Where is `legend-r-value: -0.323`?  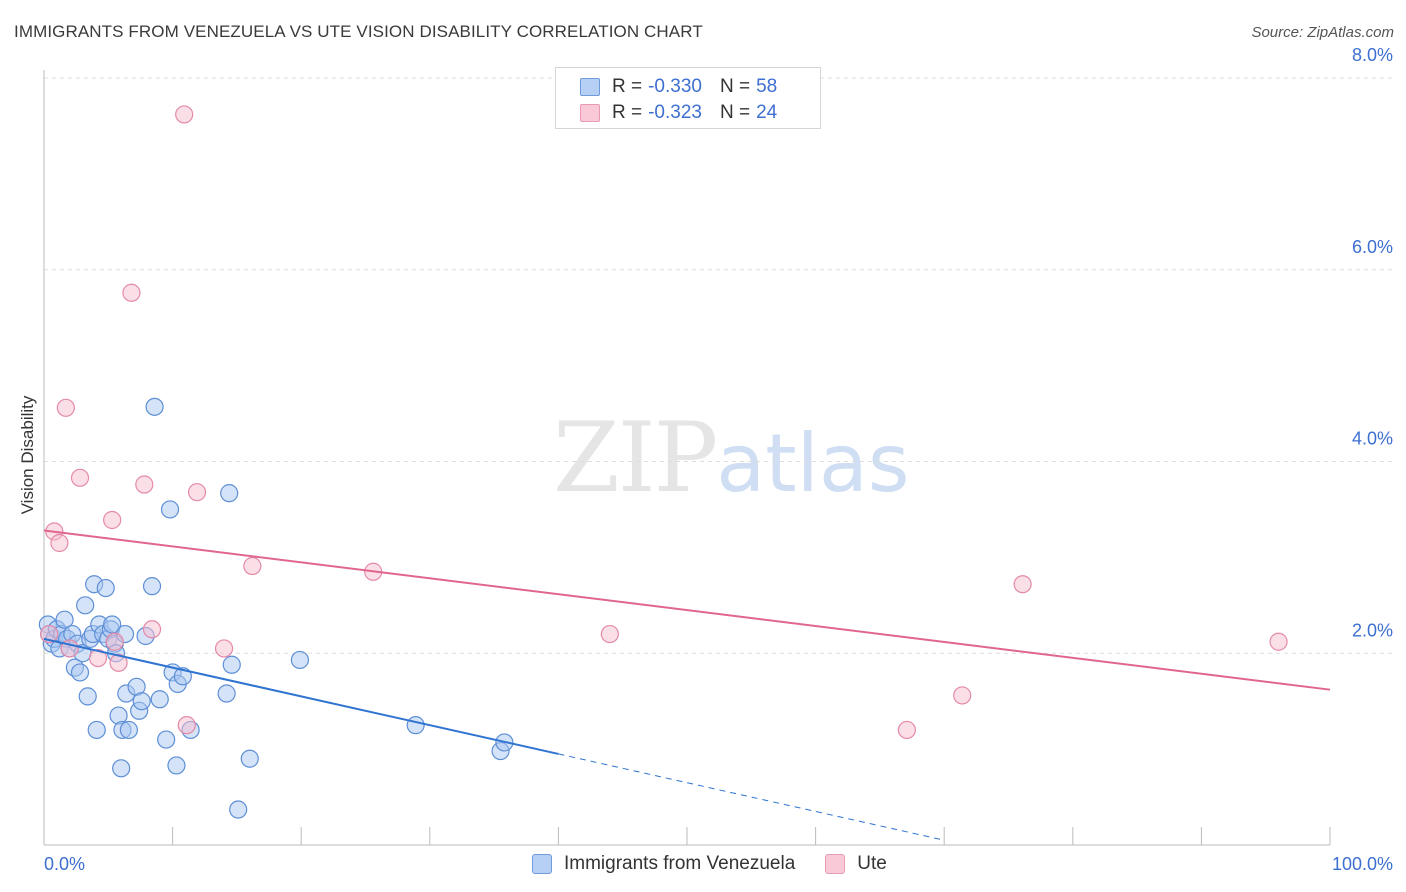
legend-r-value: -0.323 is located at coordinates (675, 112).